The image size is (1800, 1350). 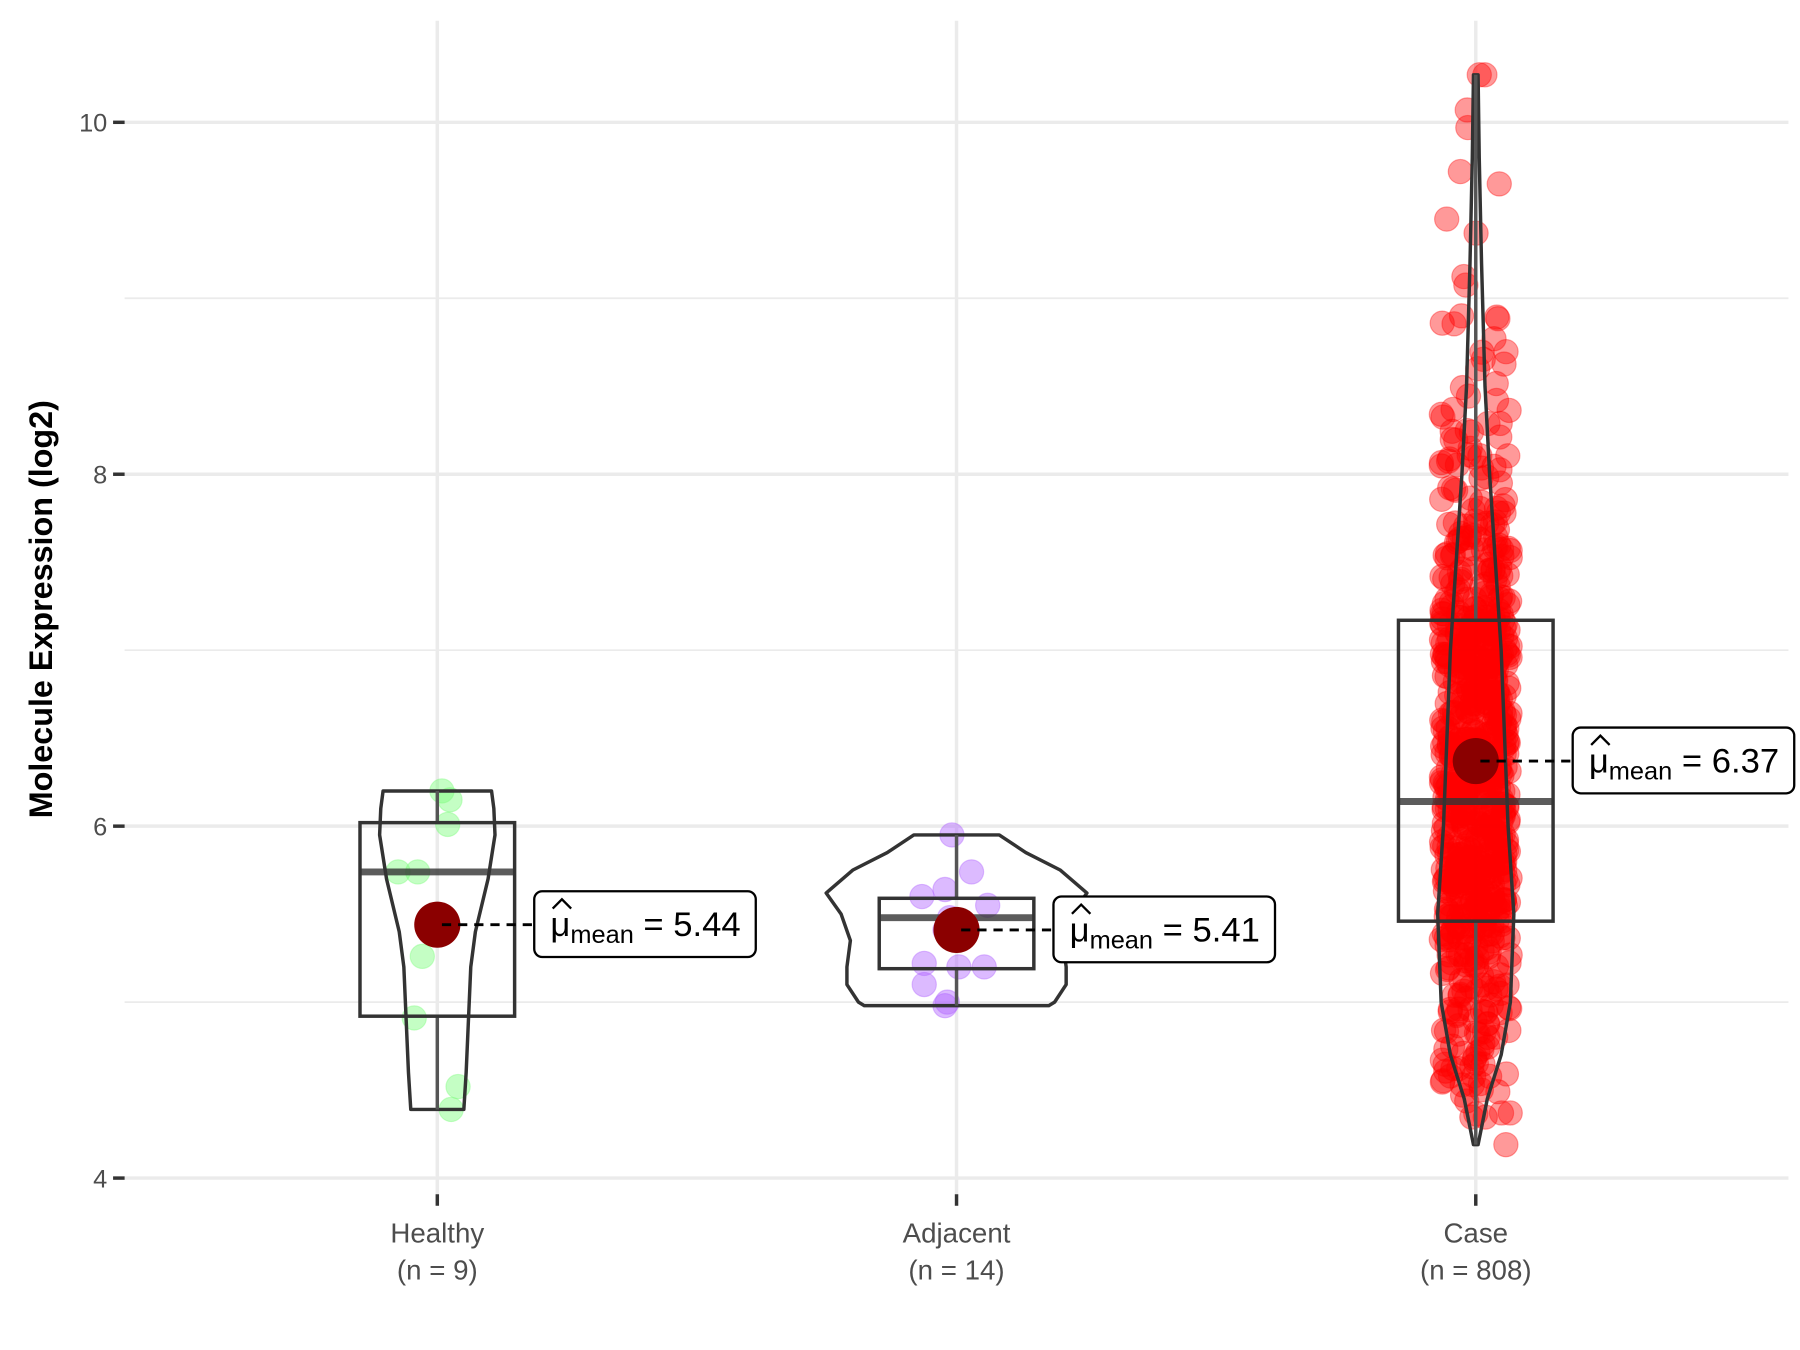 What do you see at coordinates (1475, 761) in the screenshot?
I see `mean-point` at bounding box center [1475, 761].